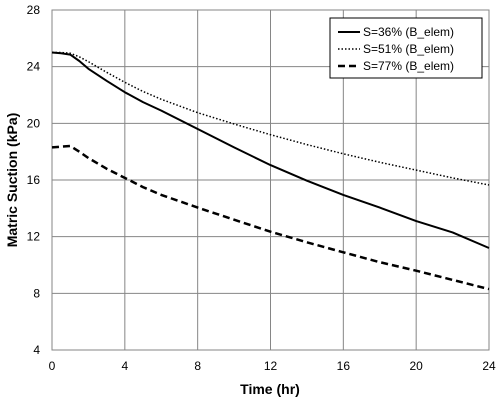 This screenshot has height=403, width=500. Describe the element at coordinates (344, 366) in the screenshot. I see `x-tick-label: 16` at that location.